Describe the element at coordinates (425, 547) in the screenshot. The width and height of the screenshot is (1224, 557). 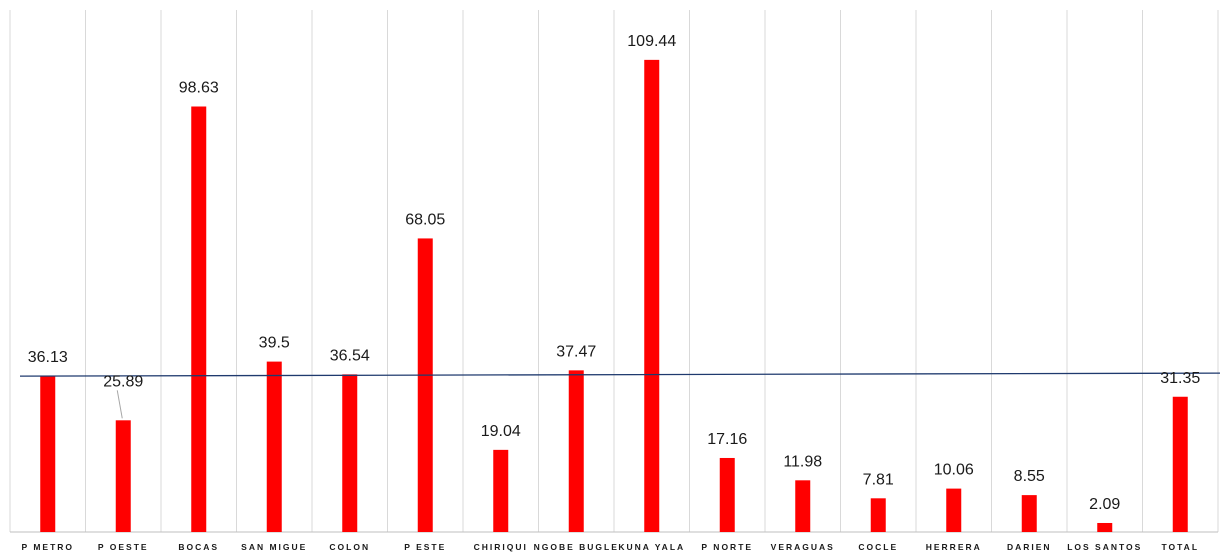
I see `category-label: P ESTE` at that location.